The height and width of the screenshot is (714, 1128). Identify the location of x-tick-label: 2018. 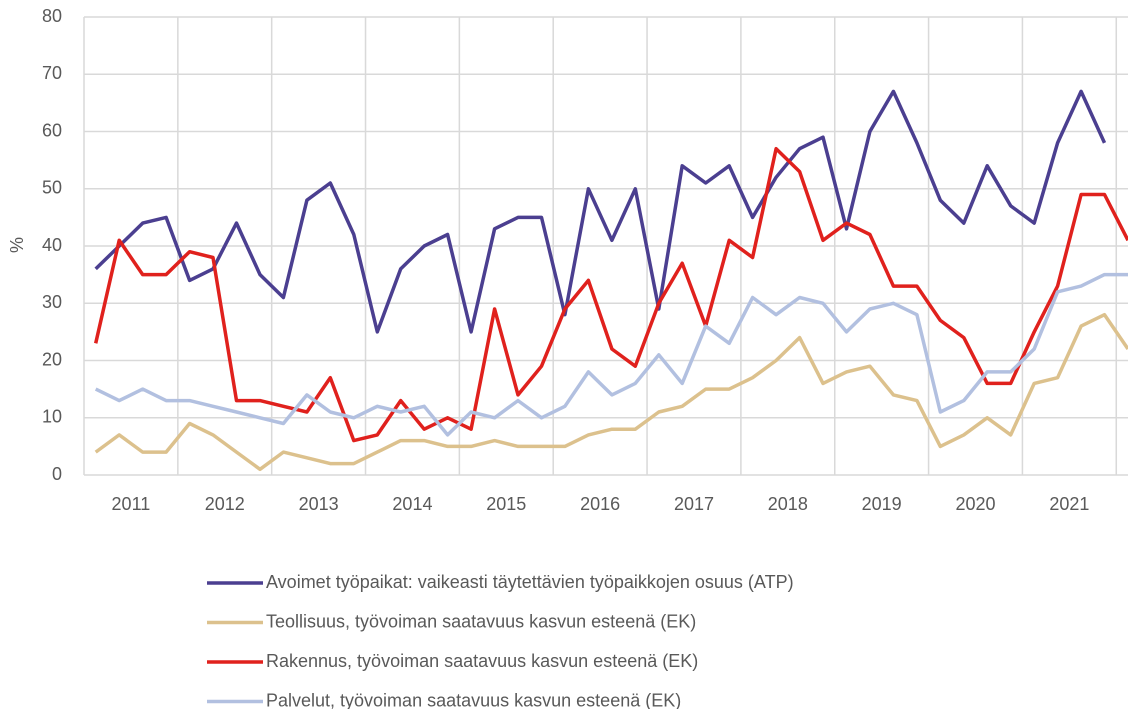
(788, 504).